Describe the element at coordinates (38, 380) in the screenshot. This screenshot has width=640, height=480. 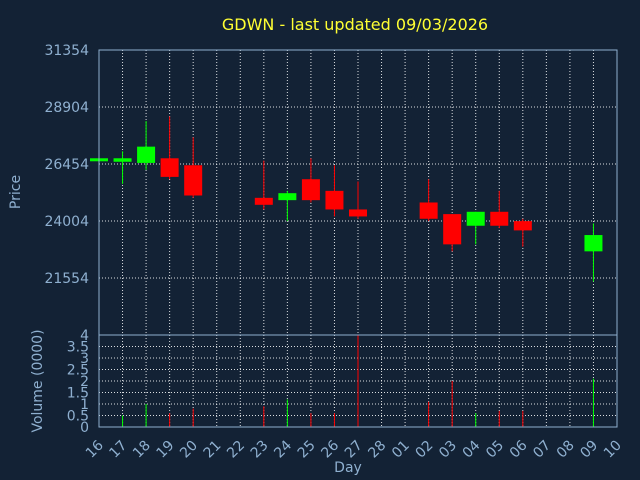
I see `volume-axis-label: Volume (0000)` at that location.